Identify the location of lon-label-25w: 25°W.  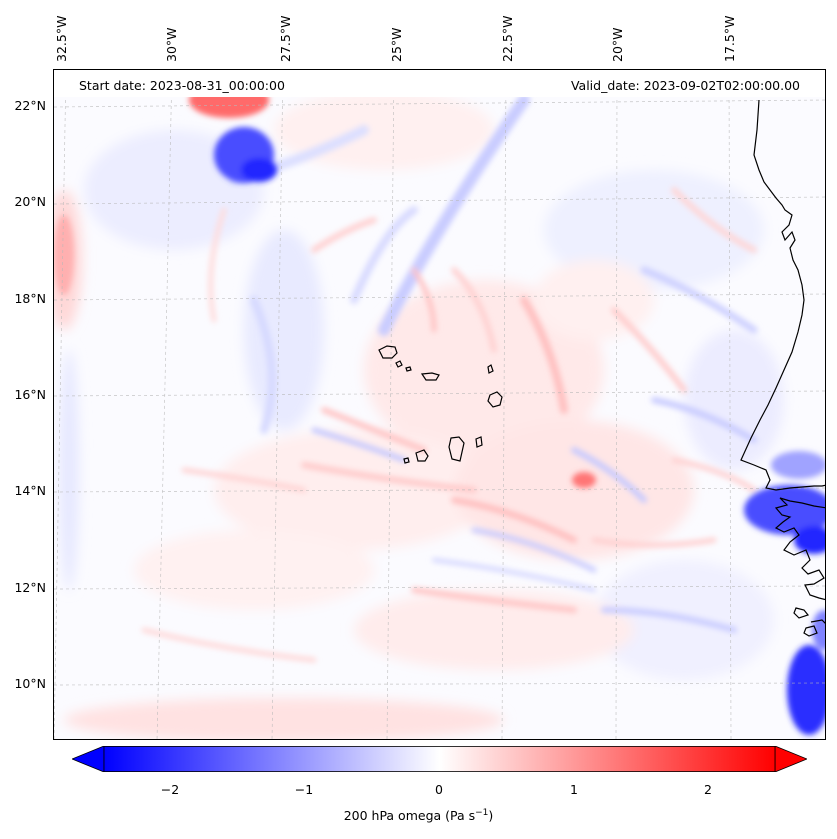
(396, 44).